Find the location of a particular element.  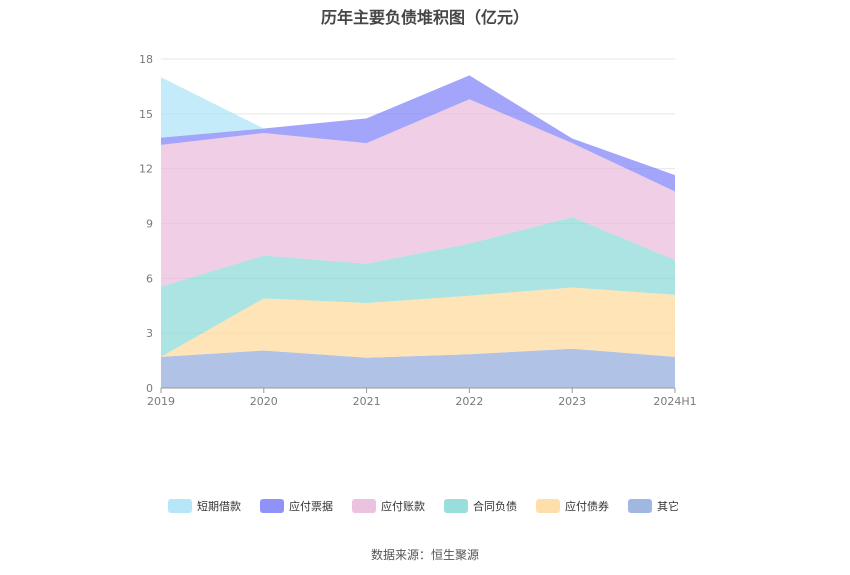

y-tick-label: 3 is located at coordinates (149, 333).